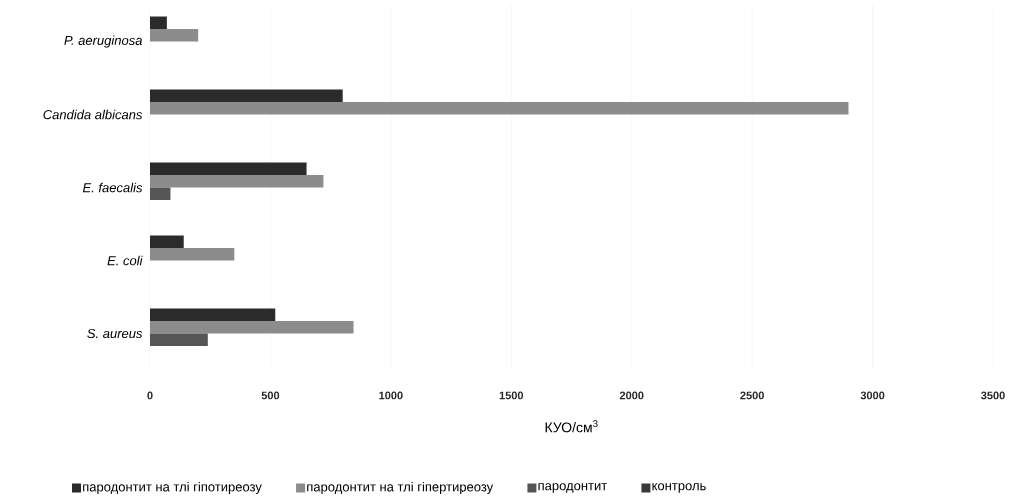  Describe the element at coordinates (112, 187) in the screenshot. I see `y-tick-label: E. faecalis` at that location.